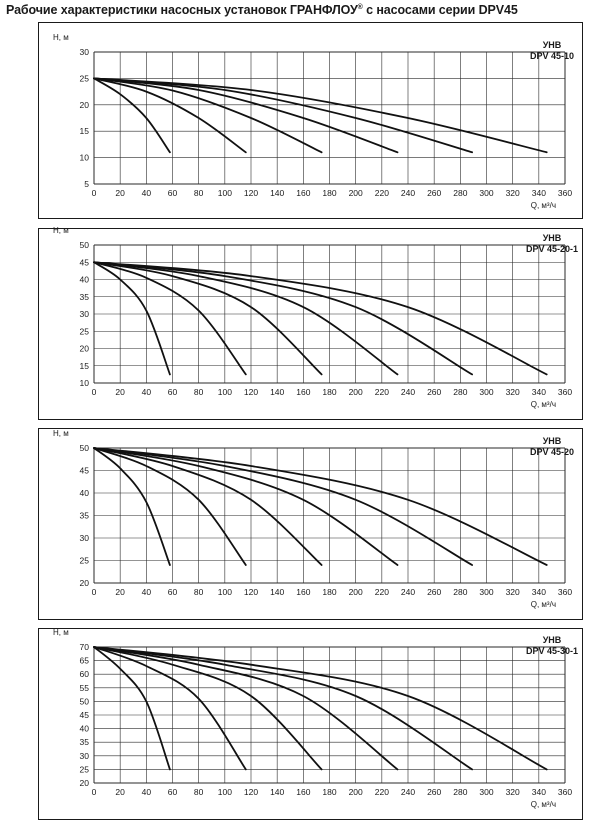 The image size is (603, 829). Describe the element at coordinates (225, 392) in the screenshot. I see `x-tick-label: 100` at that location.